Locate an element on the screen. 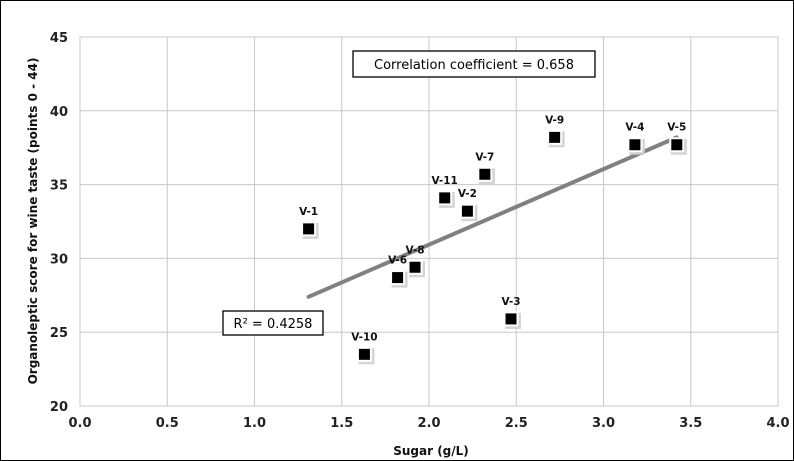 Image resolution: width=794 pixels, height=461 pixels. x-tick-label: 2.0 is located at coordinates (428, 423).